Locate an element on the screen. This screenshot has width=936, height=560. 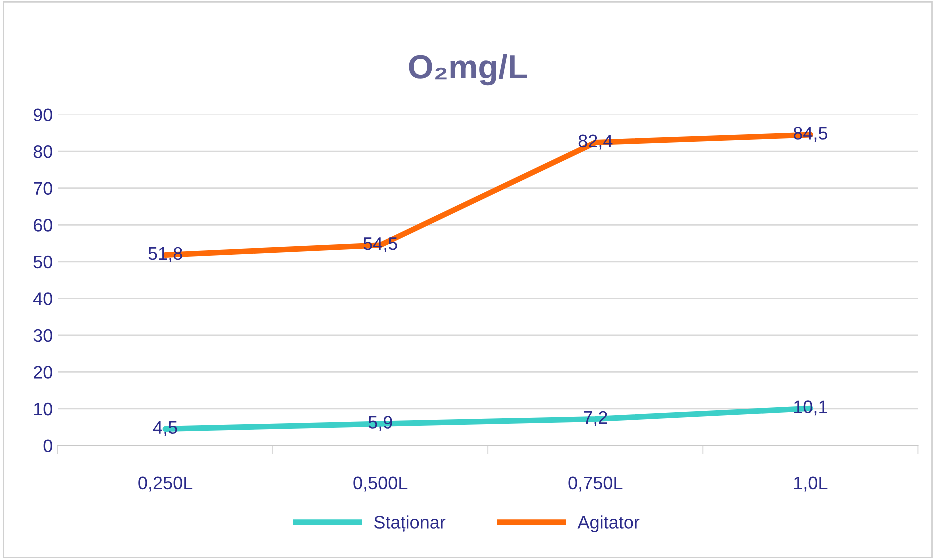
y-tick-label: 70 is located at coordinates (43, 189).